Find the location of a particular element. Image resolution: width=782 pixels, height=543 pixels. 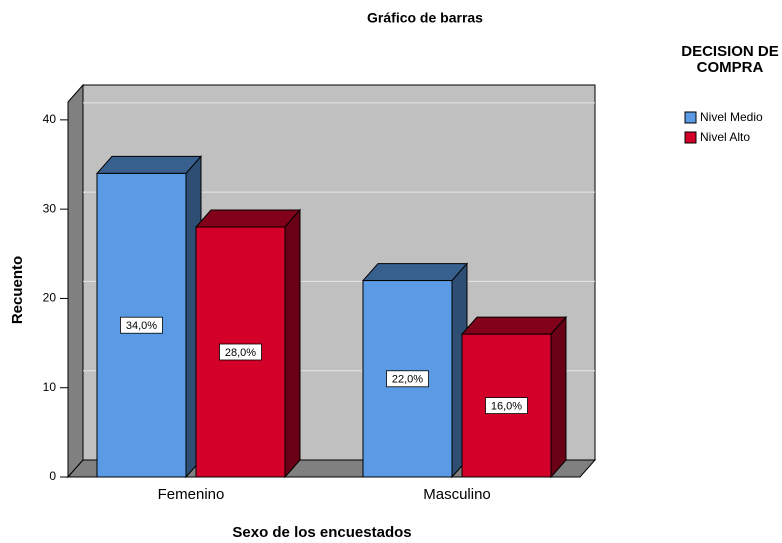

y-tick-label: 40 is located at coordinates (50, 119).